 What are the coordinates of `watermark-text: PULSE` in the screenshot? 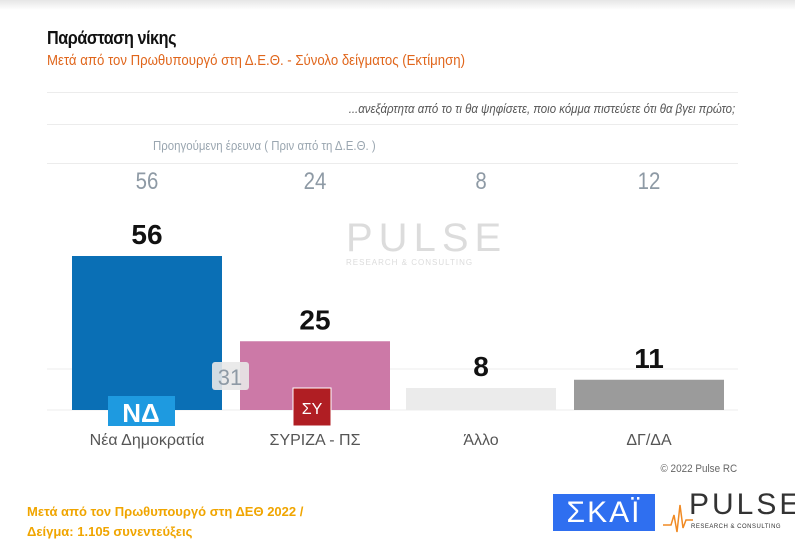 It's located at (427, 238).